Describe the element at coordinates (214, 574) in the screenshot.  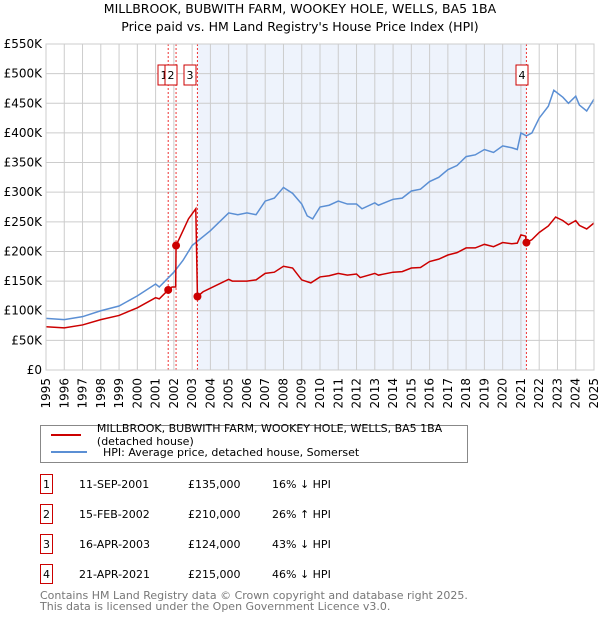
I see `sale-price: £215,000` at that location.